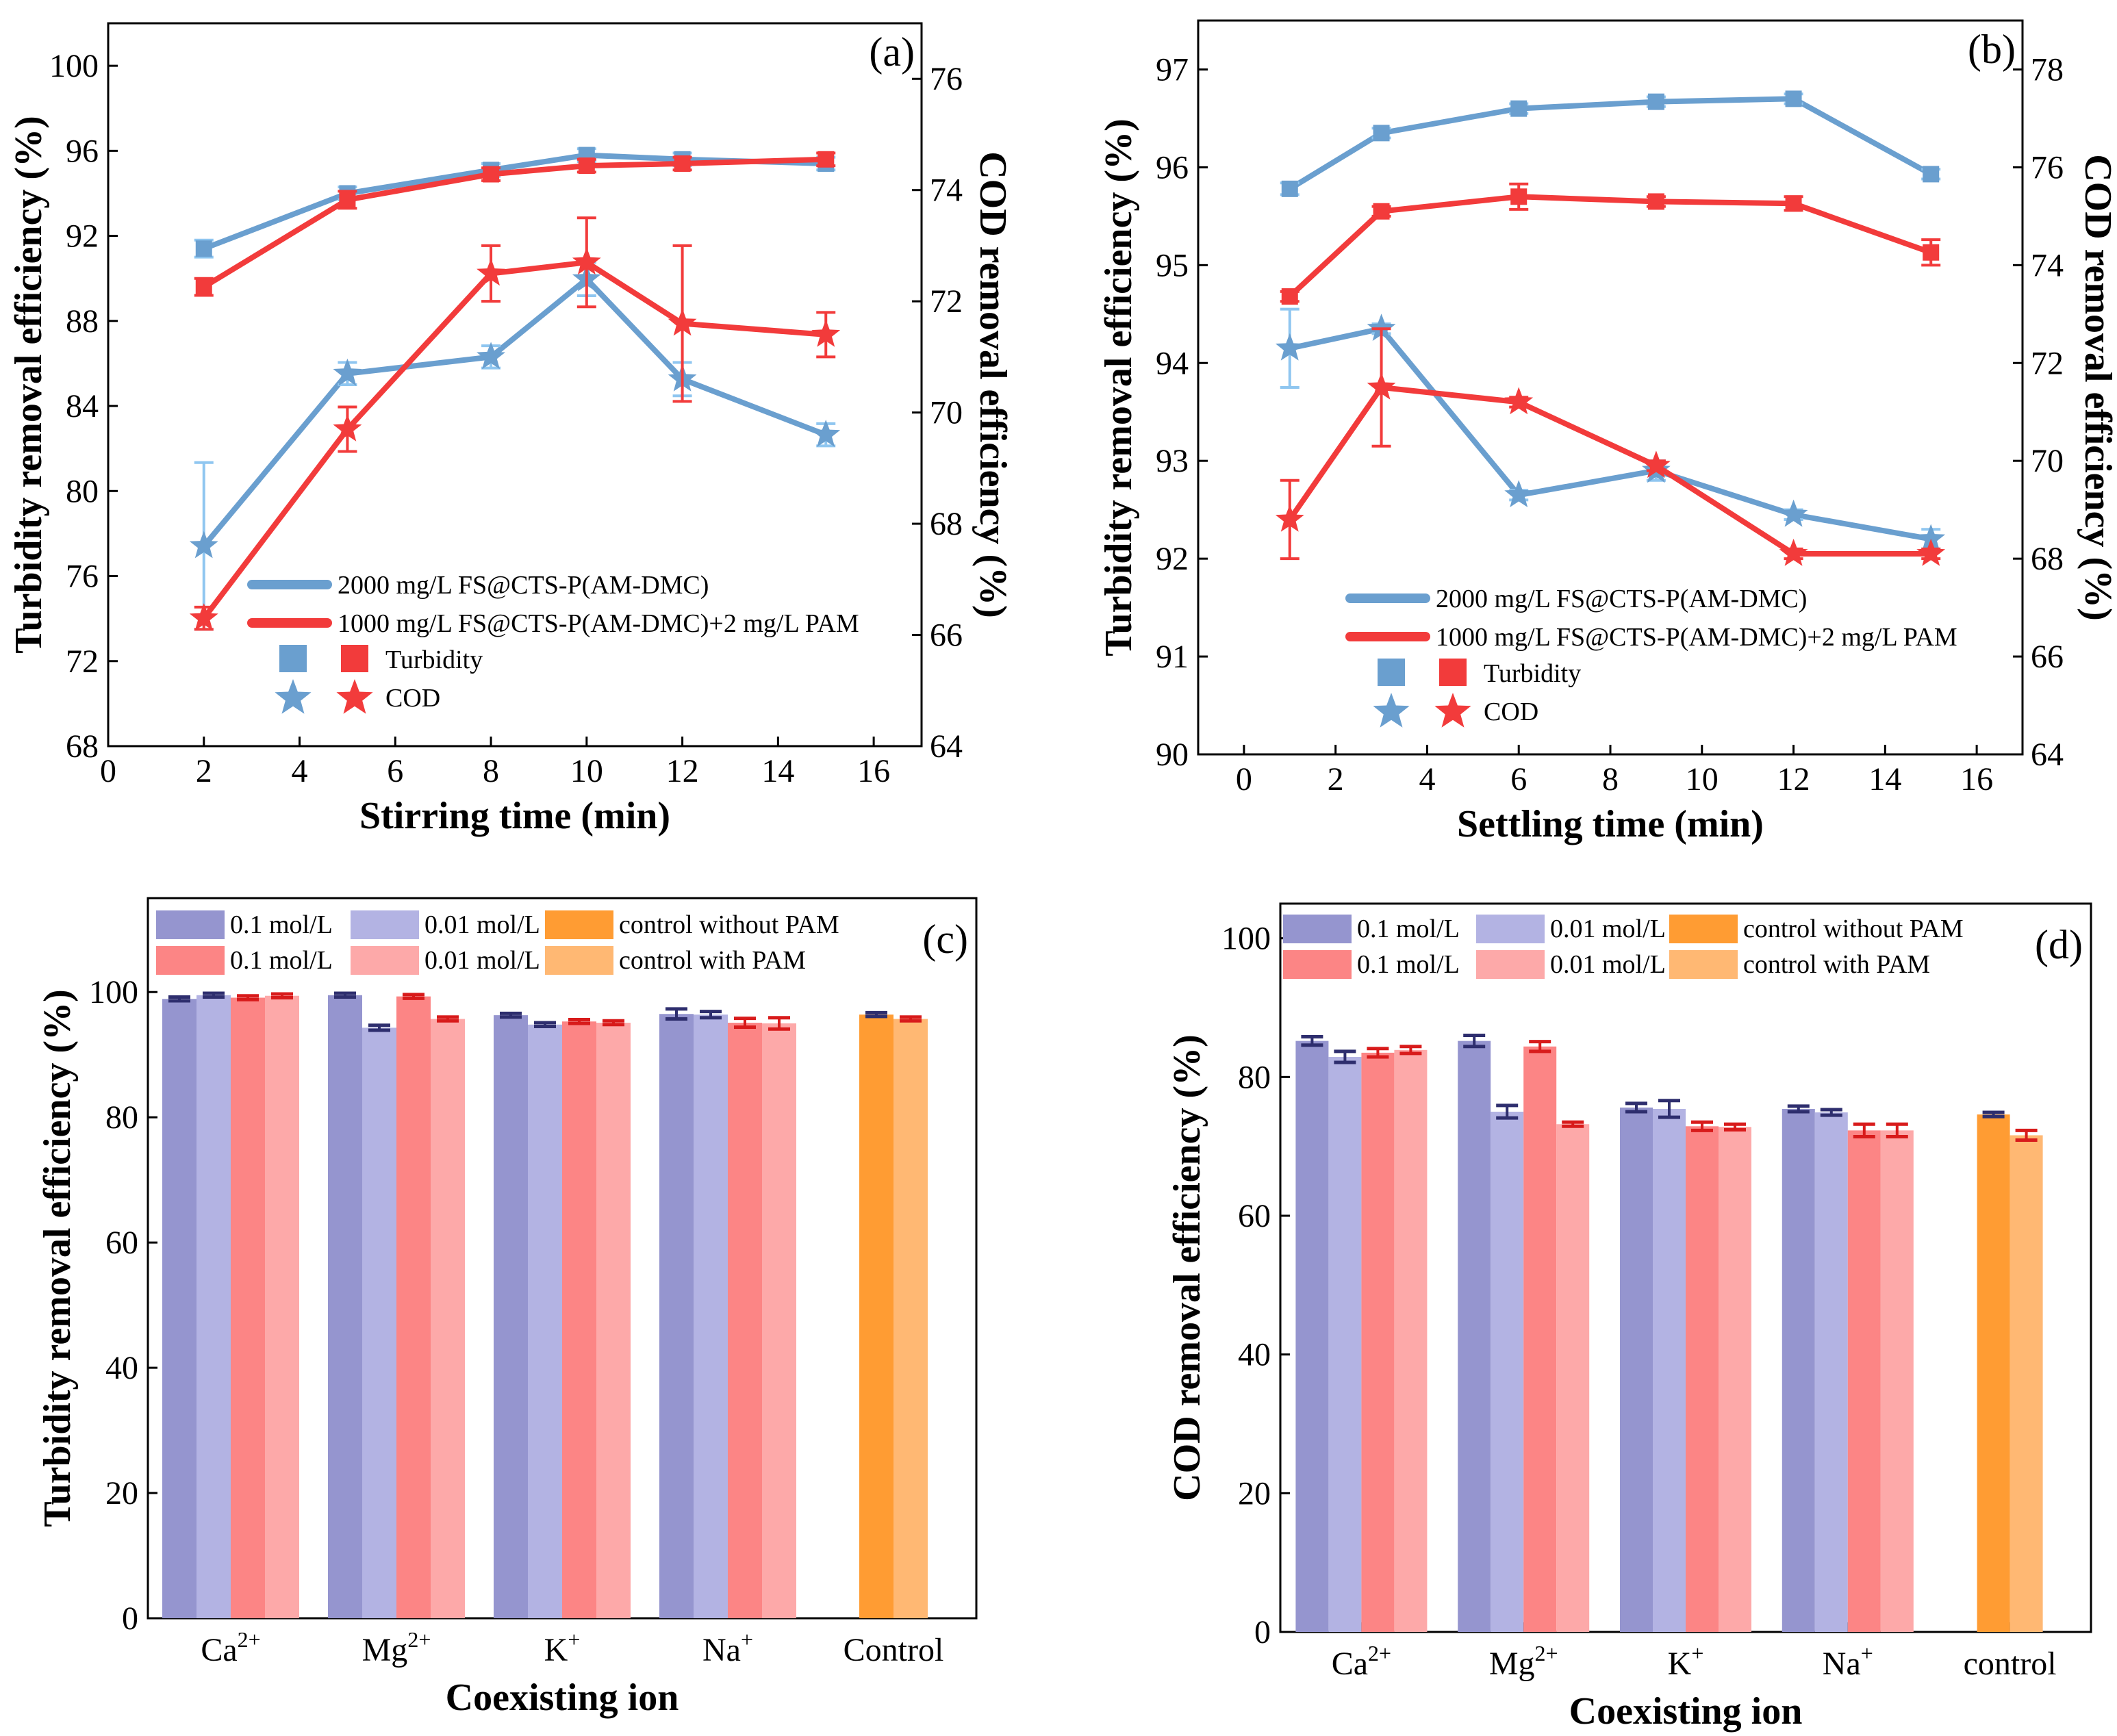  What do you see at coordinates (57, 1258) in the screenshot?
I see `y-axis-title: Turbidity removal efficiency (%)` at bounding box center [57, 1258].